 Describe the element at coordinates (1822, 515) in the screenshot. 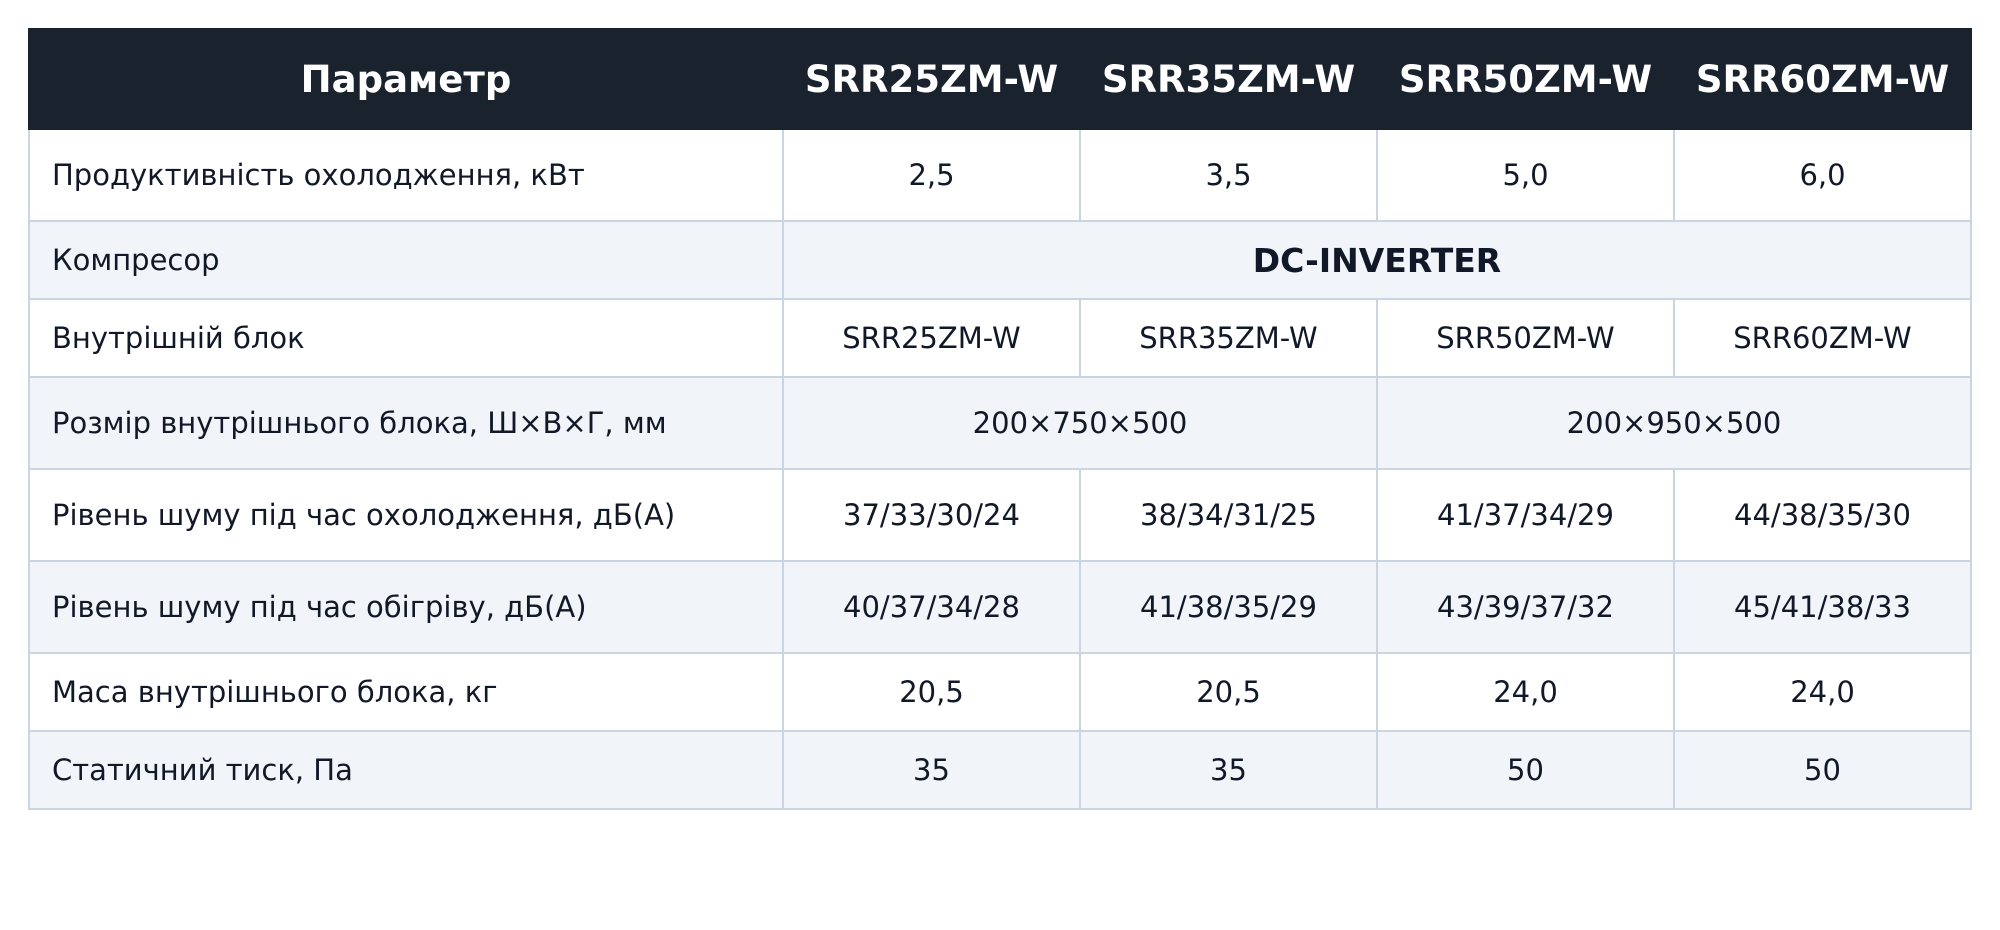

I see `value-cell: 44/38/35/30` at that location.